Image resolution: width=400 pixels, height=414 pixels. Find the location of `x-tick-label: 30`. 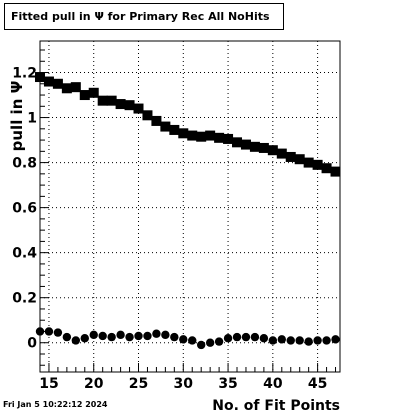

x-tick-label: 30 is located at coordinates (184, 384).